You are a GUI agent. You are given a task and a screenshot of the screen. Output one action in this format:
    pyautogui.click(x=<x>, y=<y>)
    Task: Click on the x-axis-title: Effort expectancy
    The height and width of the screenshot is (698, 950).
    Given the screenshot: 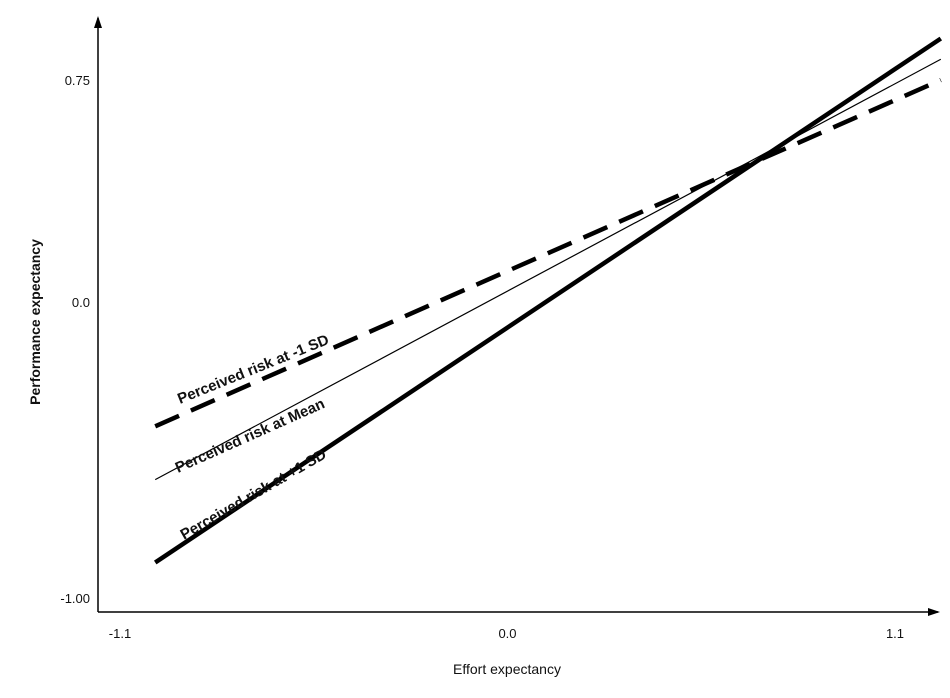 What is the action you would take?
    pyautogui.click(x=507, y=669)
    